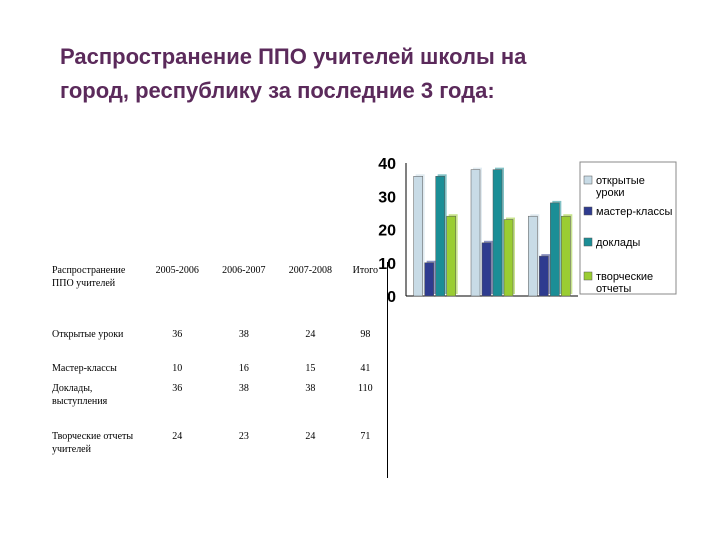 The image size is (720, 540). I want to click on table-row: Открытые уроки 36 38 24 98, so click(218, 343).